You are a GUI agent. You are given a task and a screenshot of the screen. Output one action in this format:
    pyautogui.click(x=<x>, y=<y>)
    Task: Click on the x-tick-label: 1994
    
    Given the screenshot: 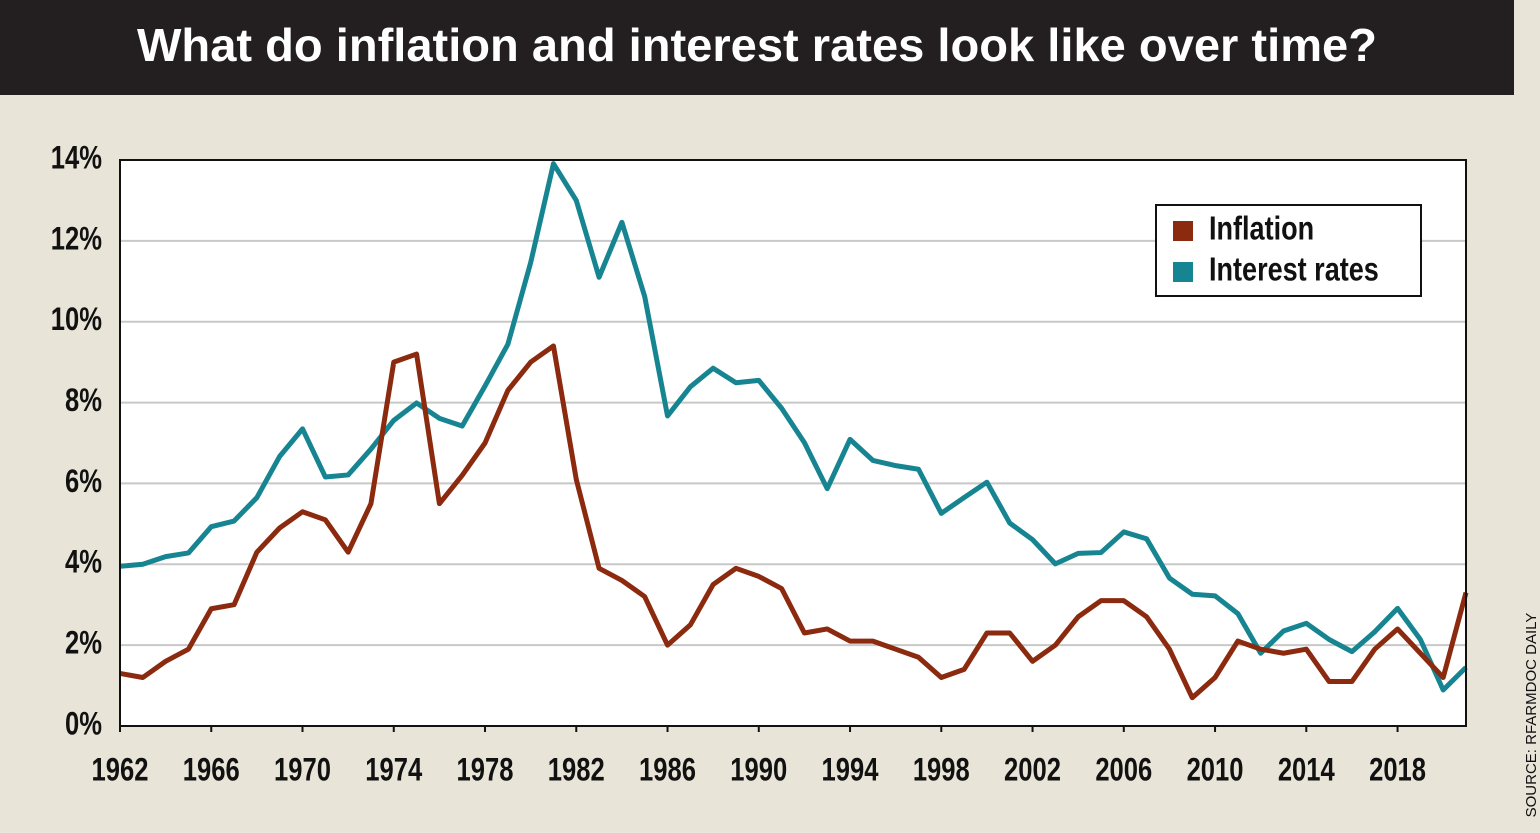 What is the action you would take?
    pyautogui.click(x=850, y=770)
    